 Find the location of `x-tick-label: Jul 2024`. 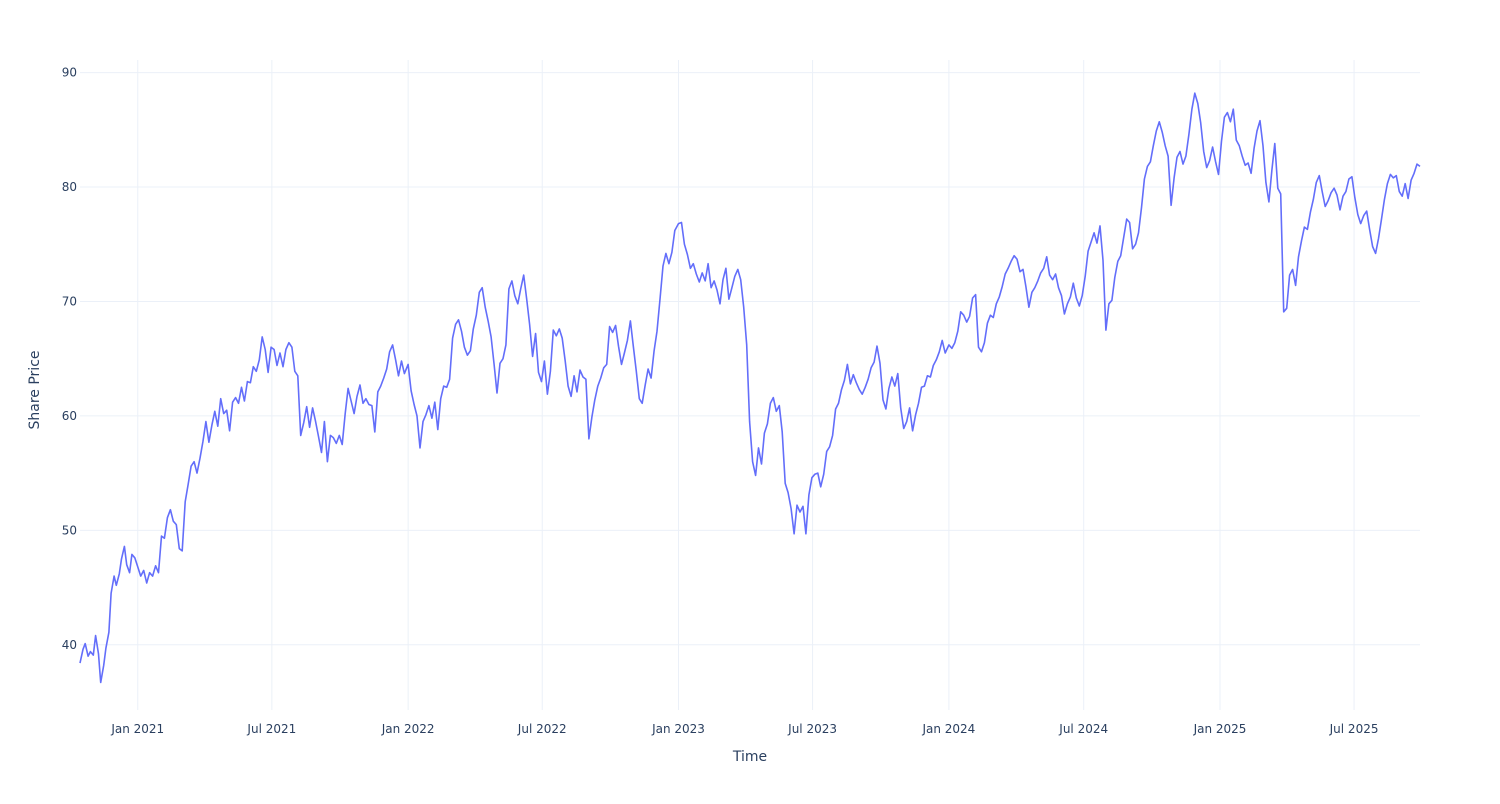

x-tick-label: Jul 2024 is located at coordinates (1083, 729).